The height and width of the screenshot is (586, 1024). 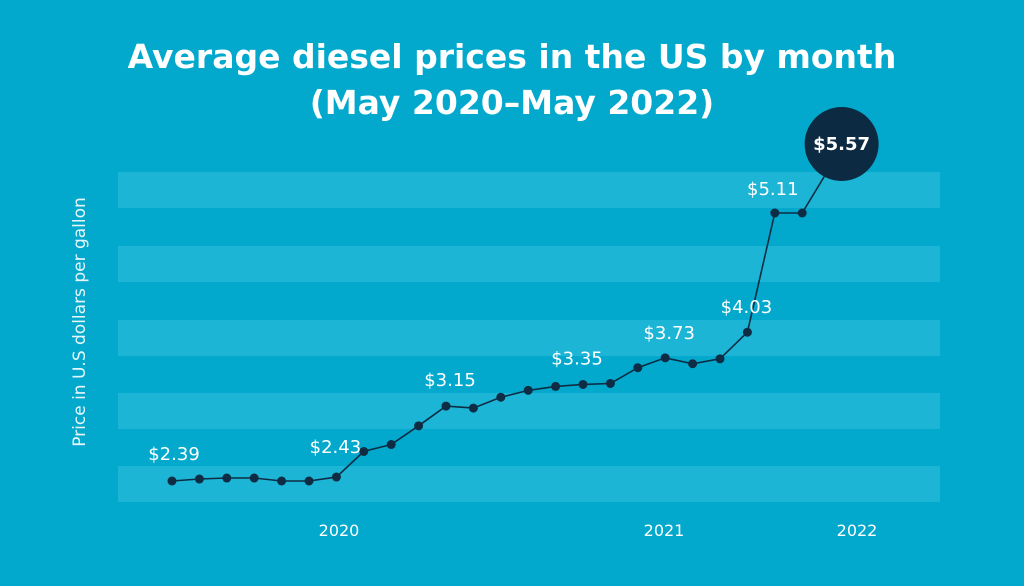 What do you see at coordinates (664, 530) in the screenshot?
I see `x-tick-2021: 2021` at bounding box center [664, 530].